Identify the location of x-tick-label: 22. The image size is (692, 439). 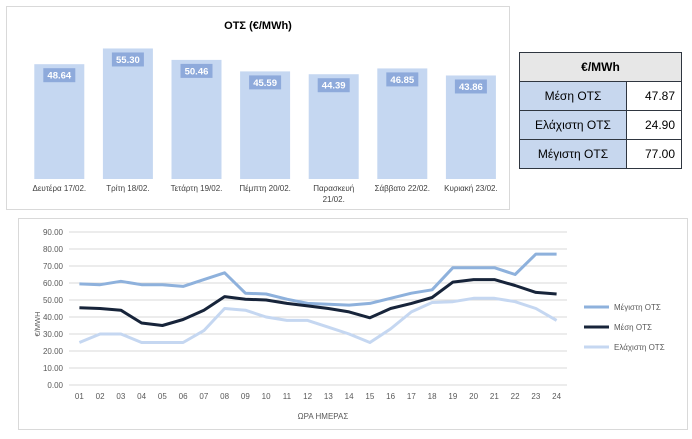
(515, 396).